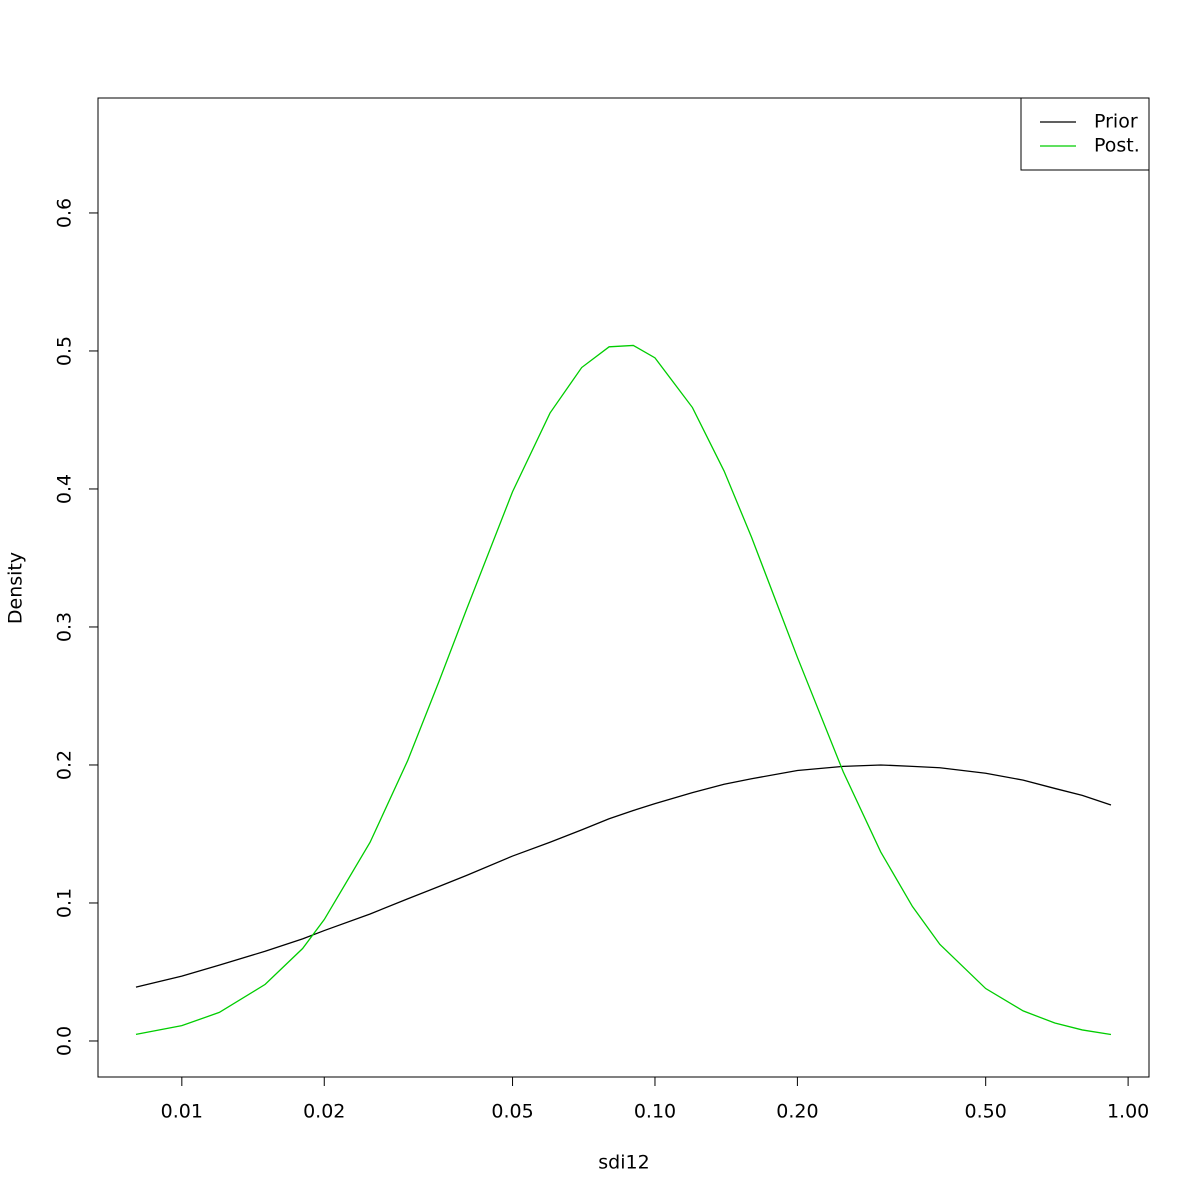 This screenshot has width=1200, height=1204. I want to click on y-tick-label: 0.3, so click(65, 627).